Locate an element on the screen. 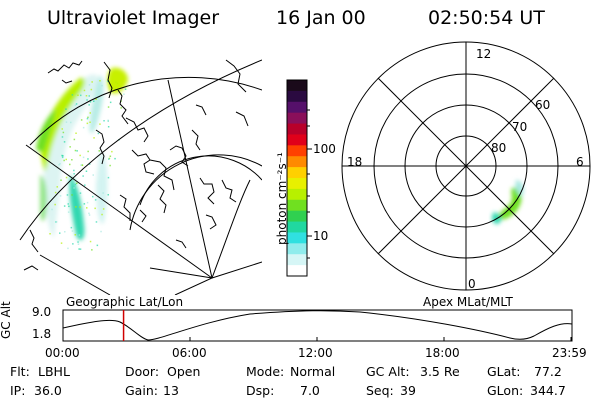  colorbar-tick-100: 100 is located at coordinates (324, 149).